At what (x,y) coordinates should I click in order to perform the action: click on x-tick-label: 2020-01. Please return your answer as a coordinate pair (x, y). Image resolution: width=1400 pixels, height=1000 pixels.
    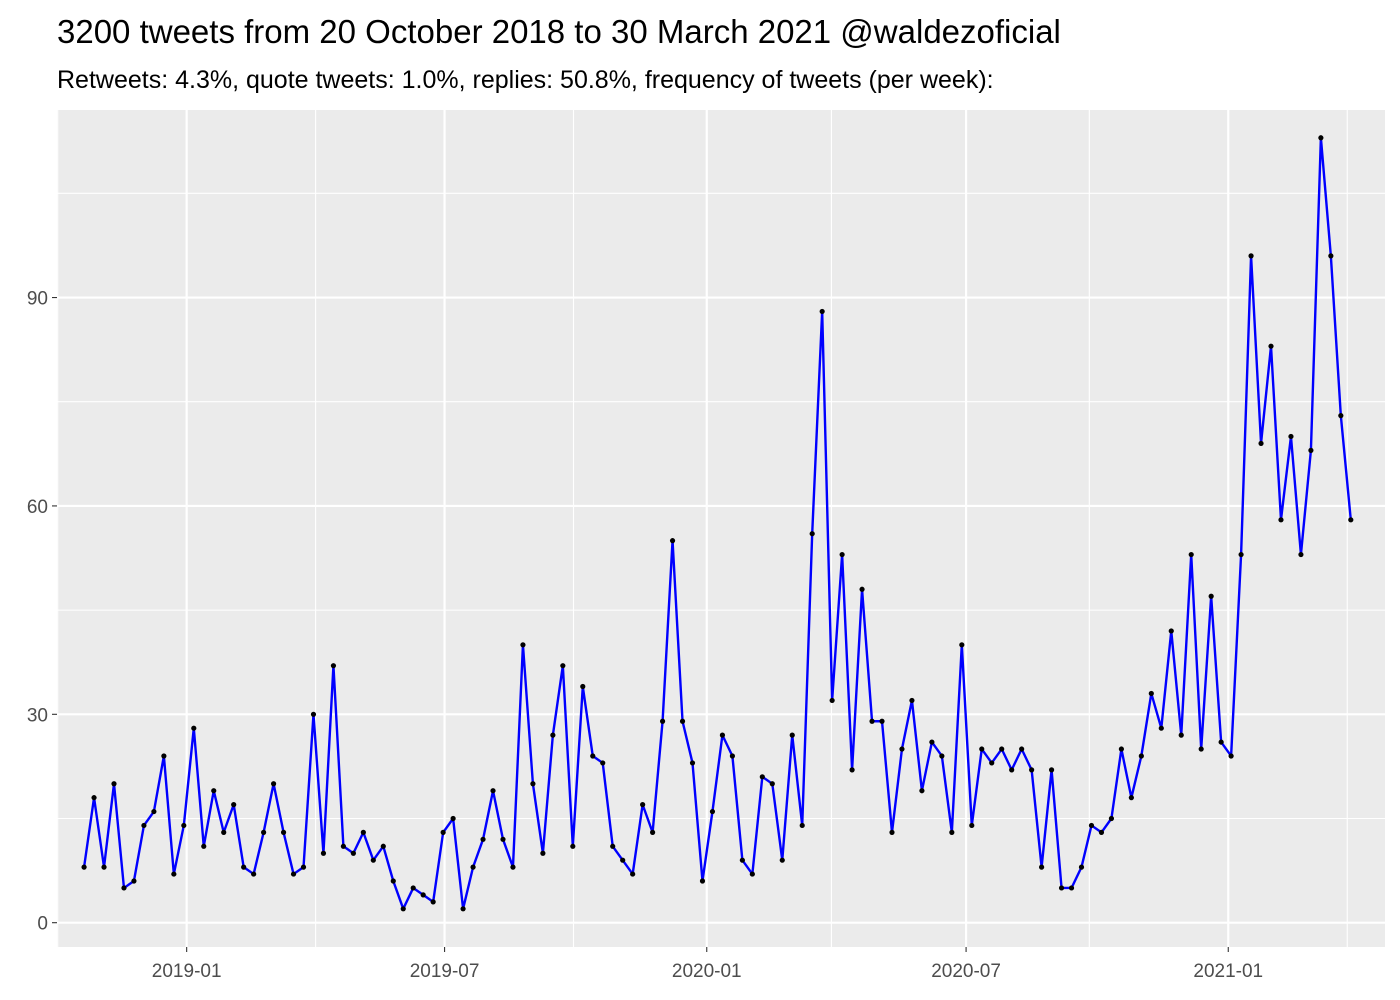
    Looking at the image, I should click on (707, 971).